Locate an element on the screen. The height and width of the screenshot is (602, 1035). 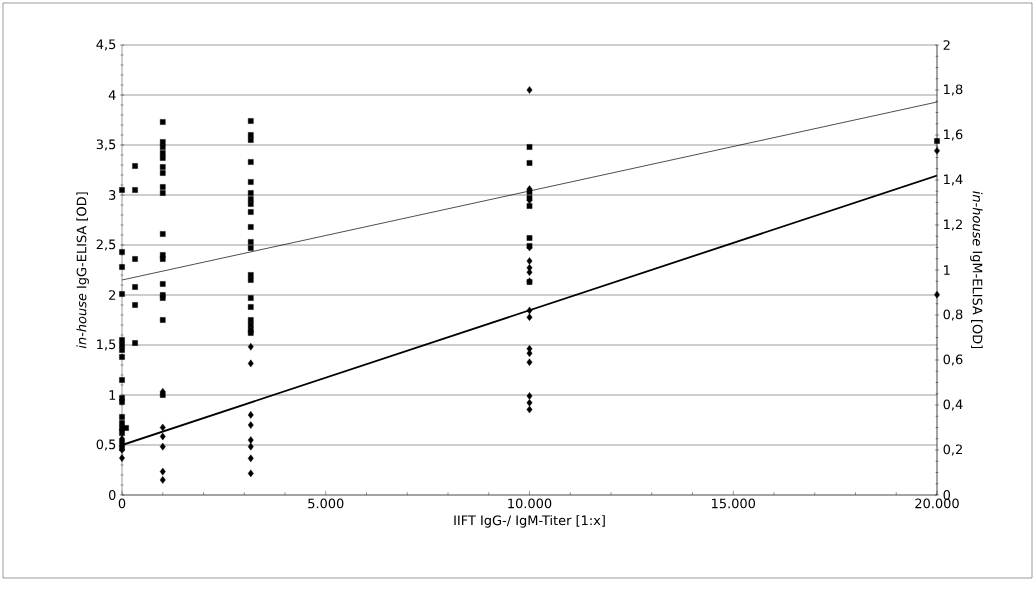
x-tick-label: 5.000 is located at coordinates (326, 503).